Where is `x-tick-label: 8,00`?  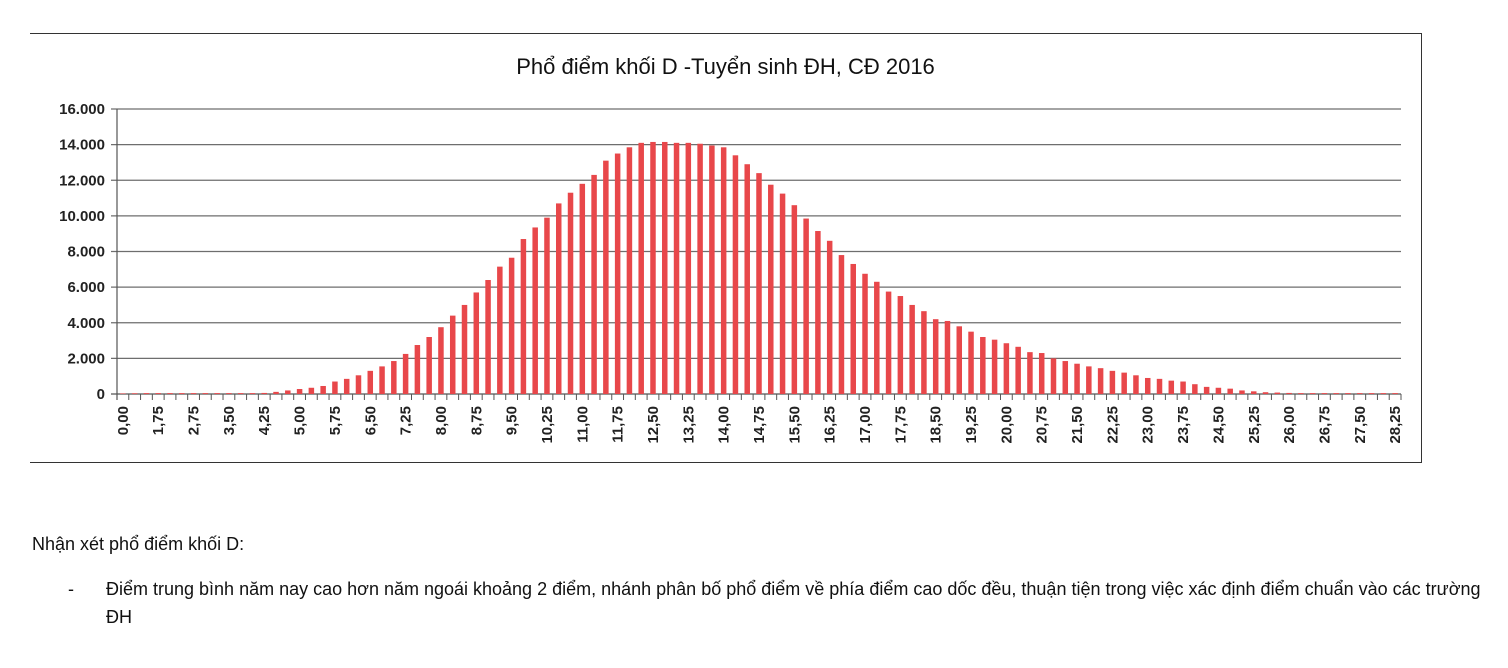
x-tick-label: 8,00 is located at coordinates (441, 420).